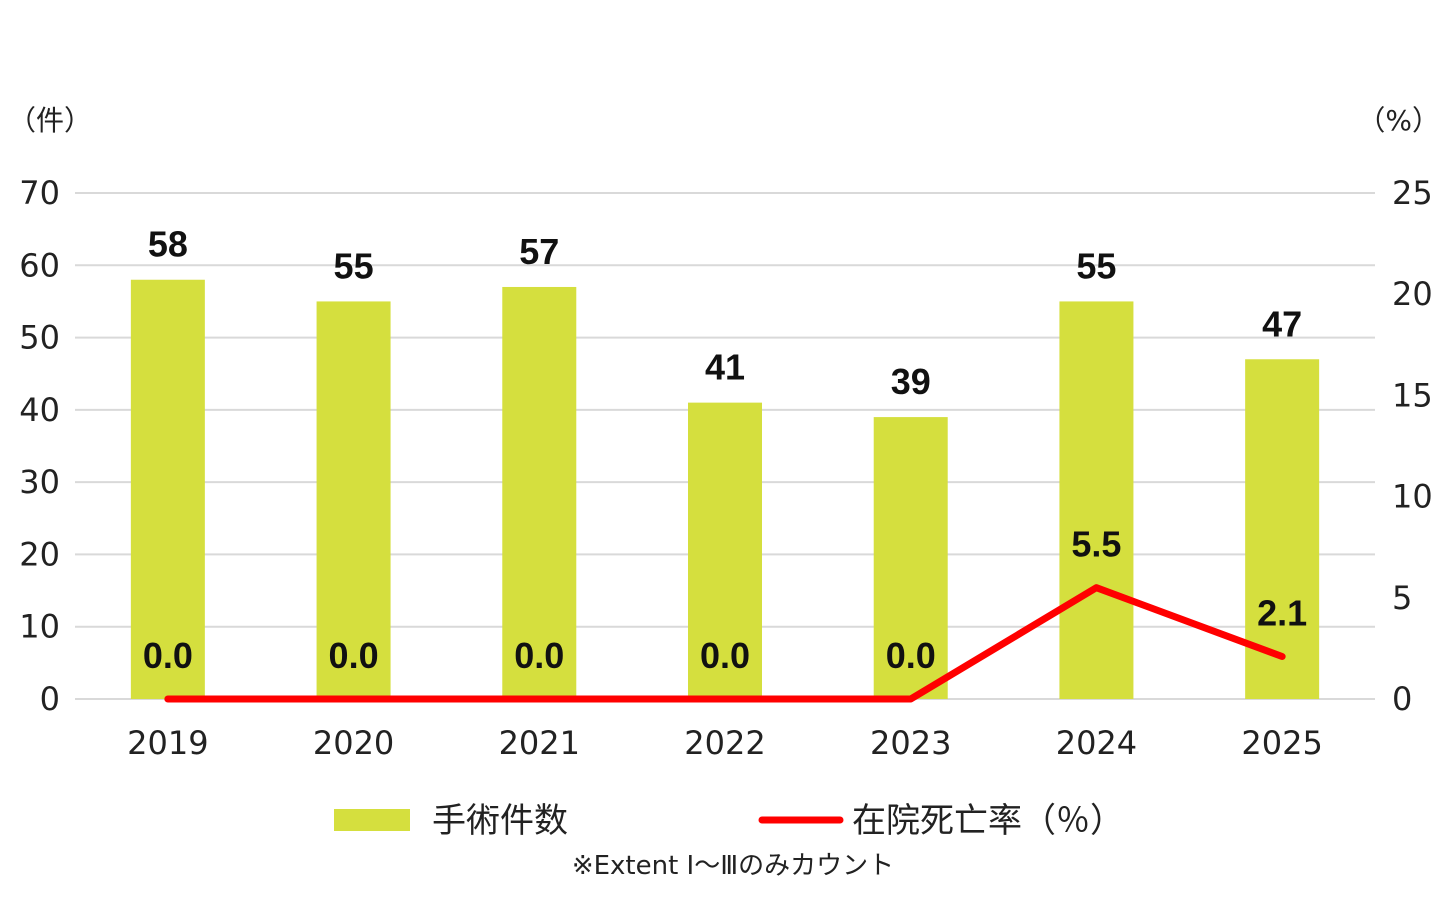  I want to click on line-data-label: 5.5, so click(1096, 544).